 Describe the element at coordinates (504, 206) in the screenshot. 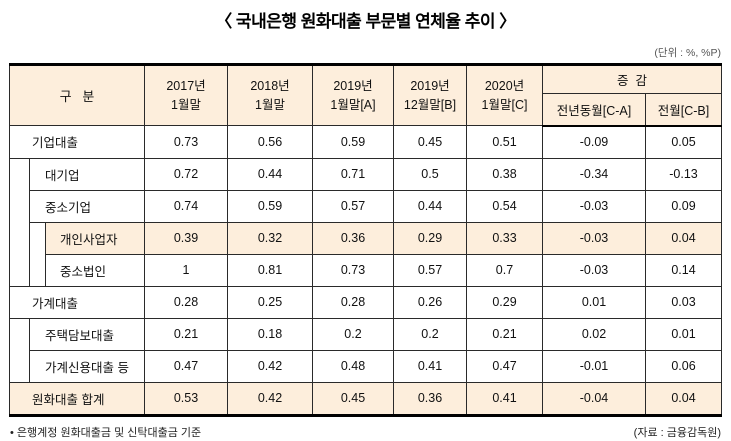

I see `cell-value: 0.54` at that location.